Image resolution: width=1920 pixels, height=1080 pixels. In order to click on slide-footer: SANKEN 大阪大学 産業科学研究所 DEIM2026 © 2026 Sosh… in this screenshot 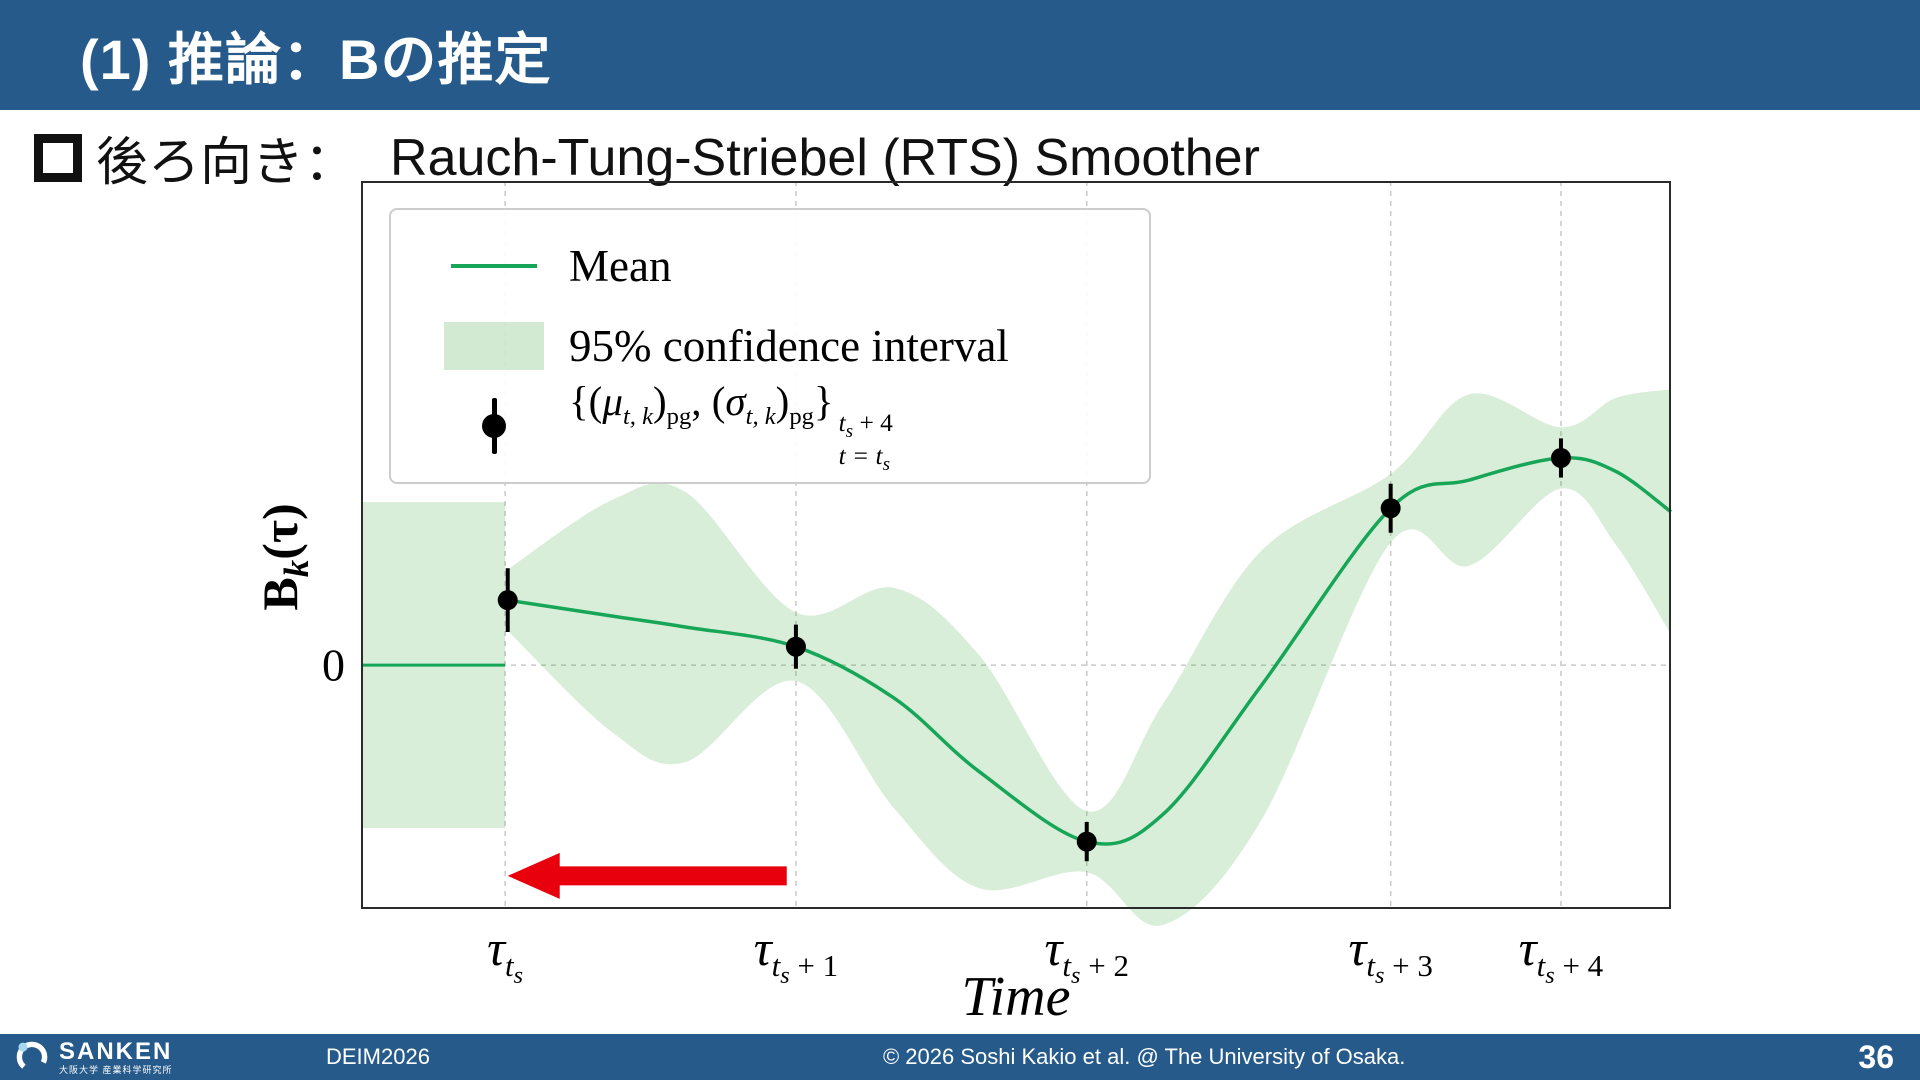, I will do `click(960, 1057)`.